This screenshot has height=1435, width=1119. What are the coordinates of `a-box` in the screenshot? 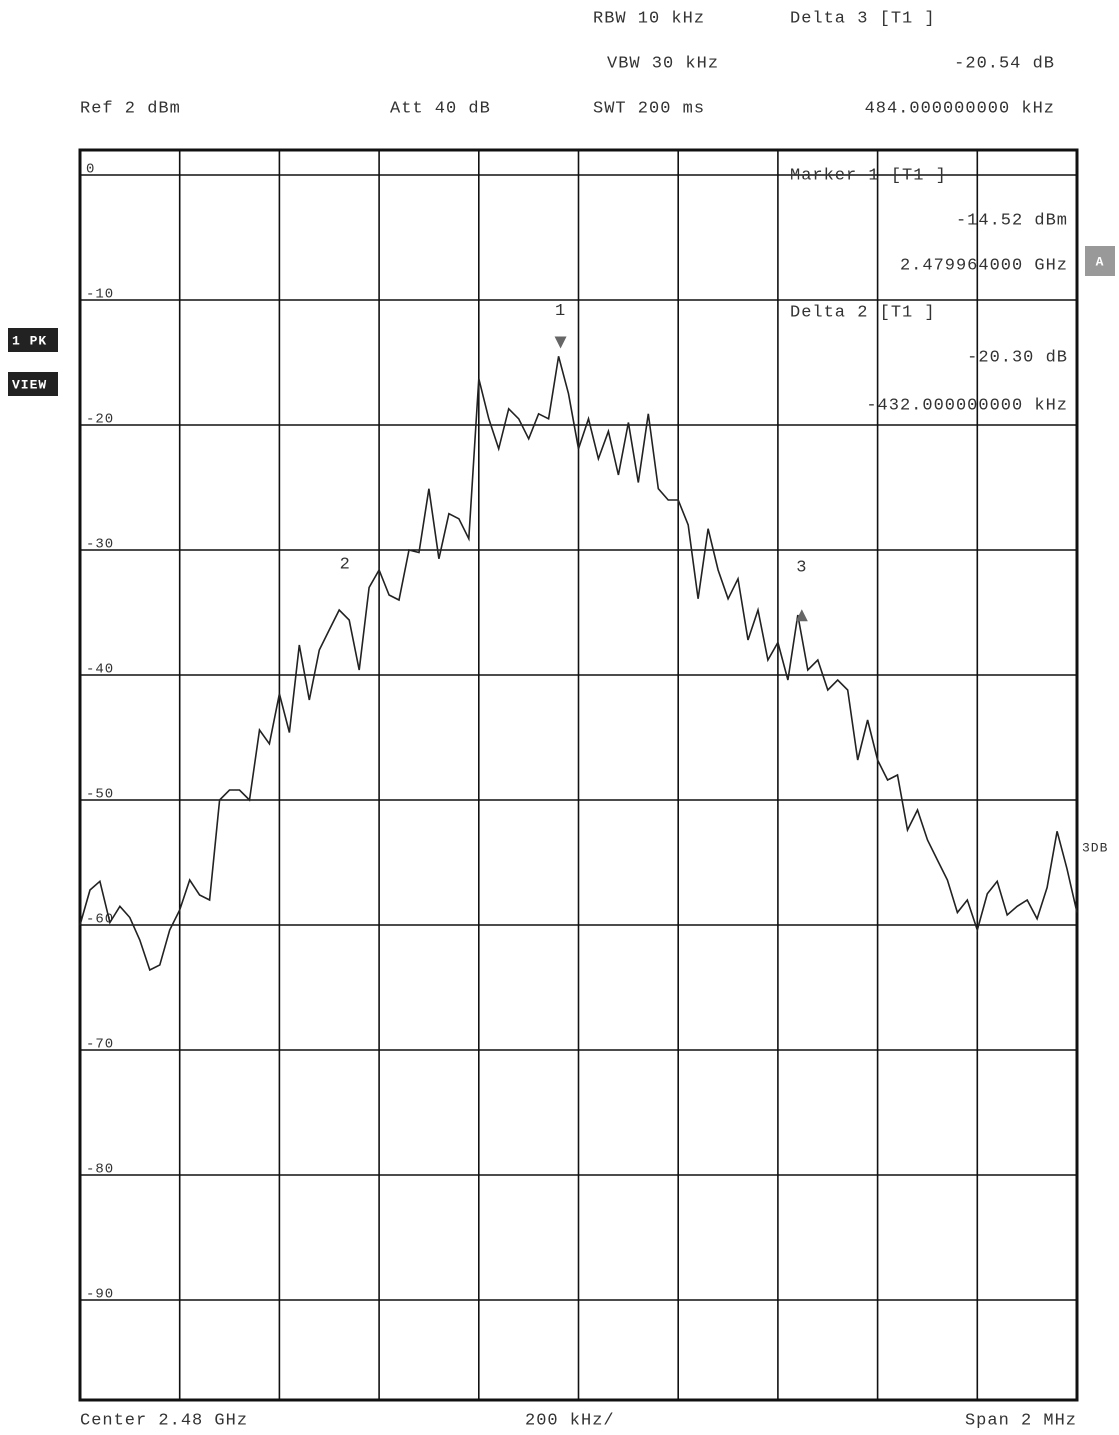 It's located at (1100, 261).